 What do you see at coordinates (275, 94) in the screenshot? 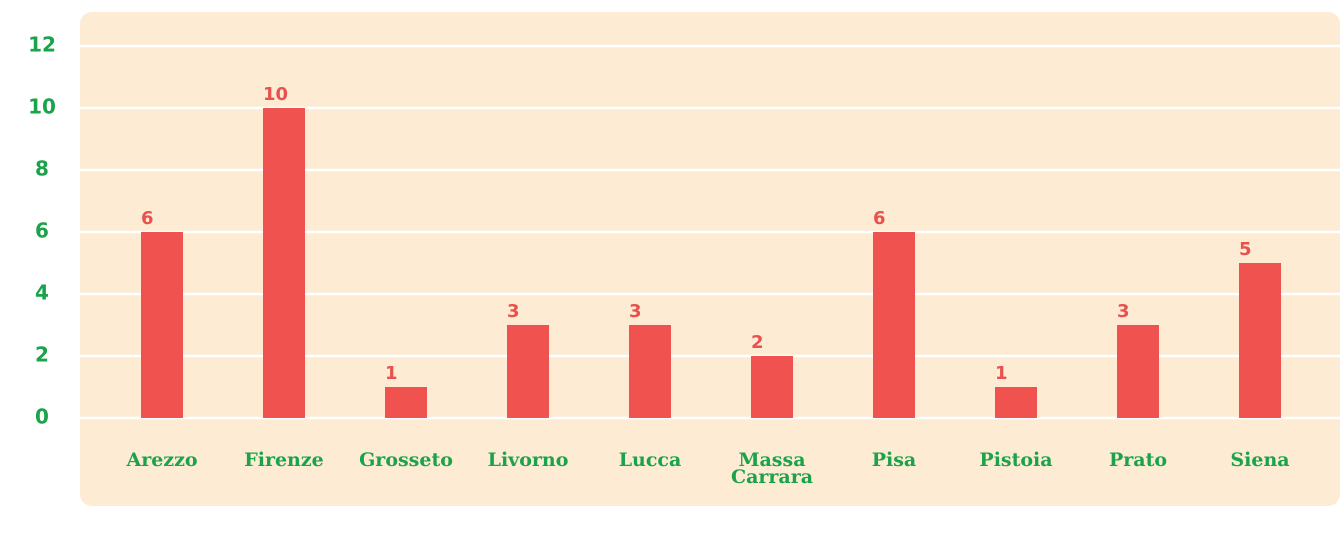
I see `data-label: 10` at bounding box center [275, 94].